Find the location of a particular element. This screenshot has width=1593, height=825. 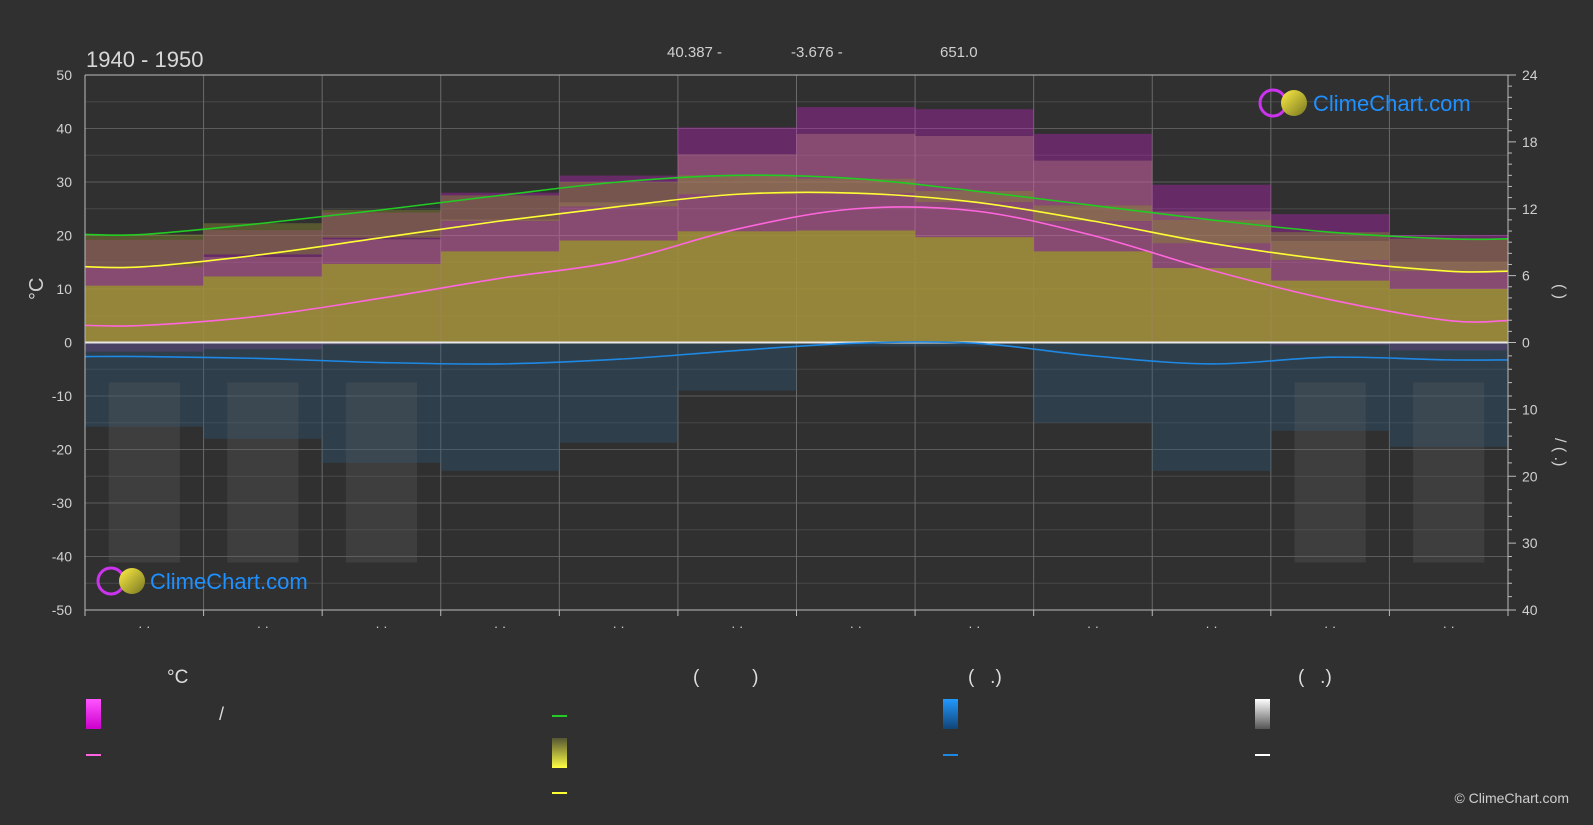

left-tick-label: -30 is located at coordinates (62, 503).